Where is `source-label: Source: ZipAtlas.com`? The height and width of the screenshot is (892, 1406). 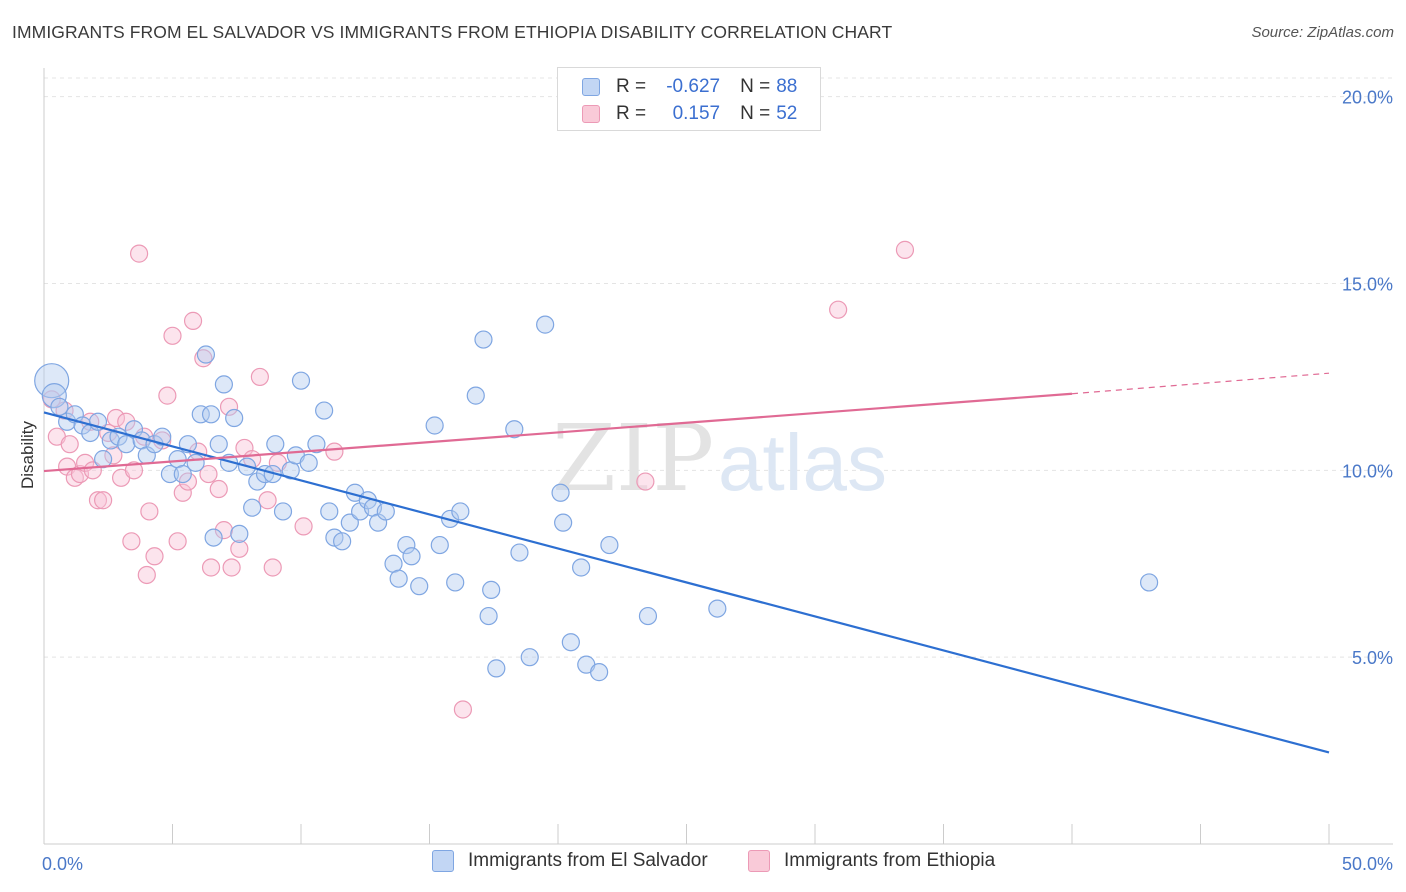 source-label: Source: ZipAtlas.com is located at coordinates (1322, 32).